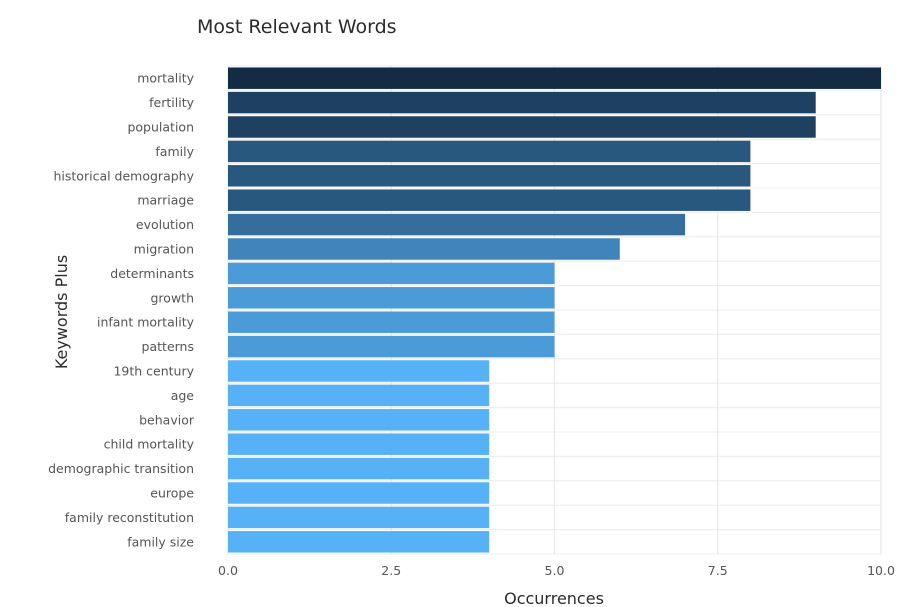  What do you see at coordinates (160, 541) in the screenshot?
I see `category-label: family size` at bounding box center [160, 541].